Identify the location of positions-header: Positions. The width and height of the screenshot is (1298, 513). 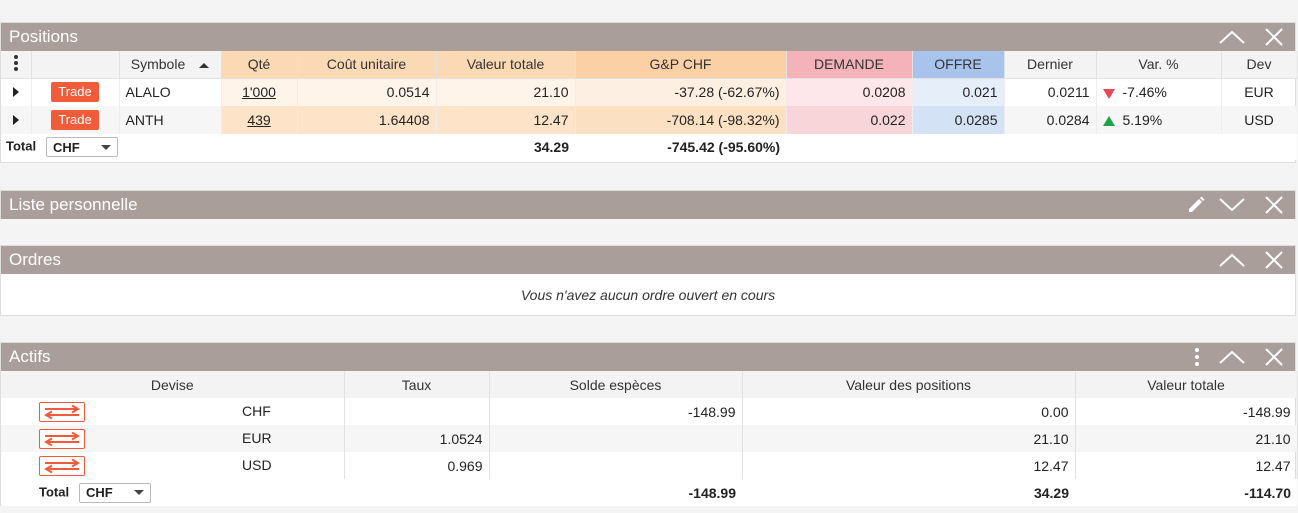
(648, 37).